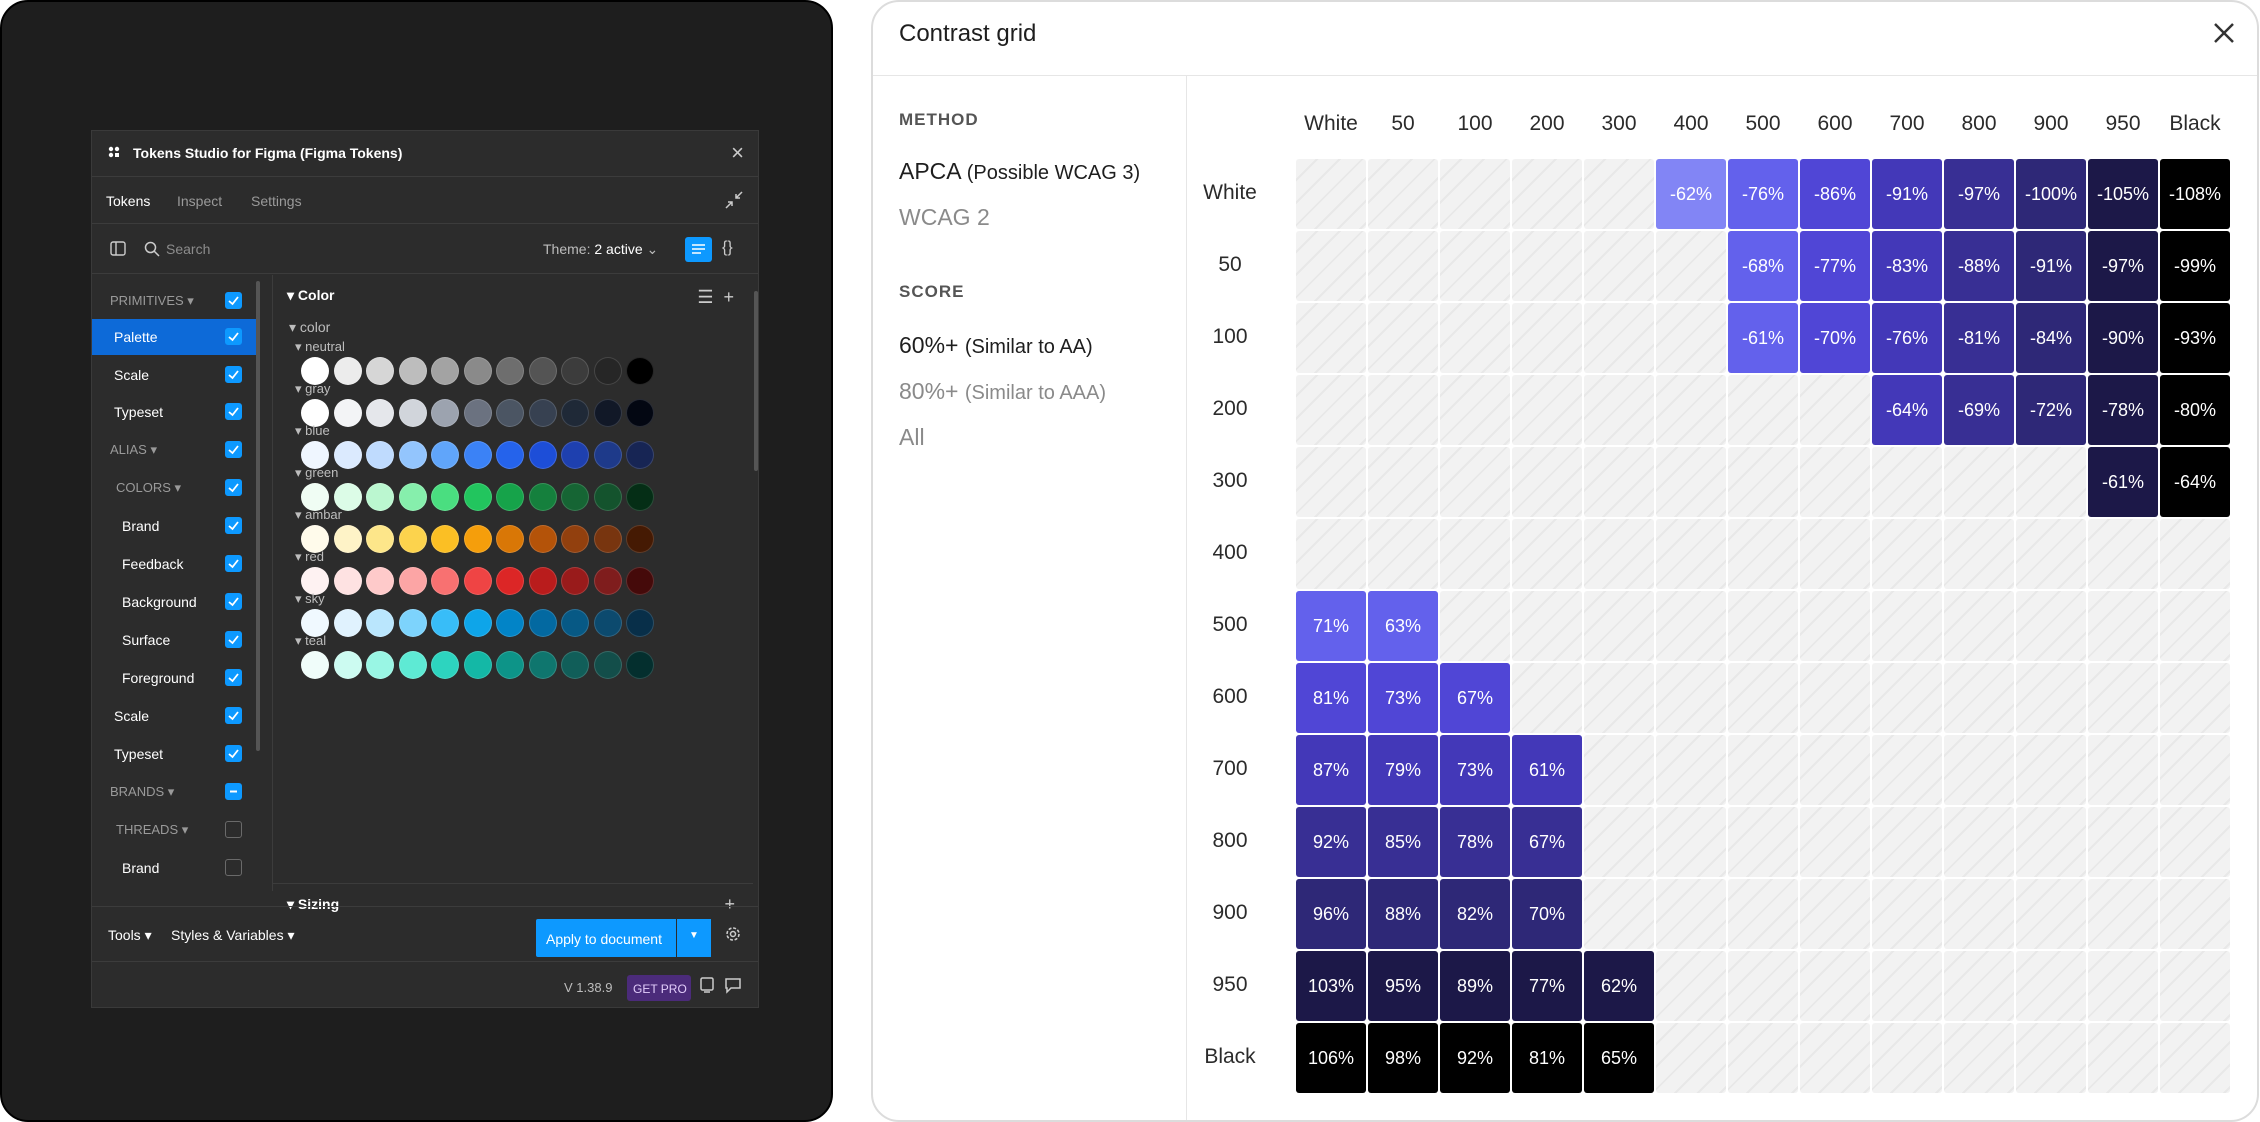  I want to click on contrast-cell: -97%, so click(1979, 194).